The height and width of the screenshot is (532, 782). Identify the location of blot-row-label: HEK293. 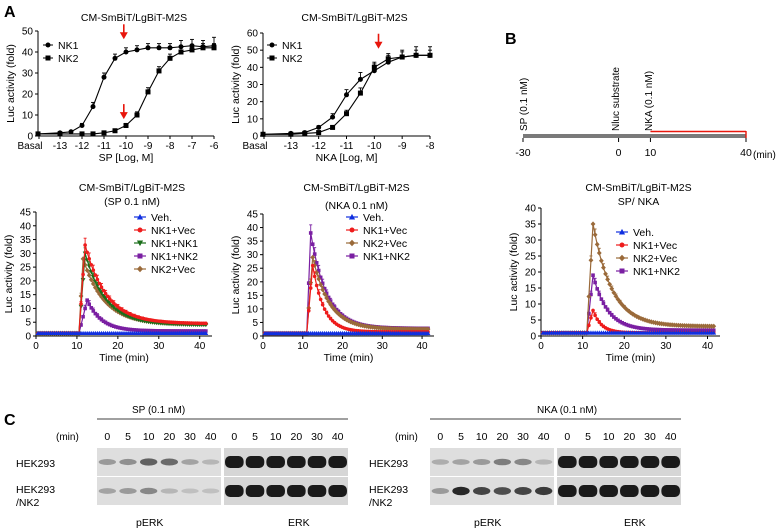
(35, 464).